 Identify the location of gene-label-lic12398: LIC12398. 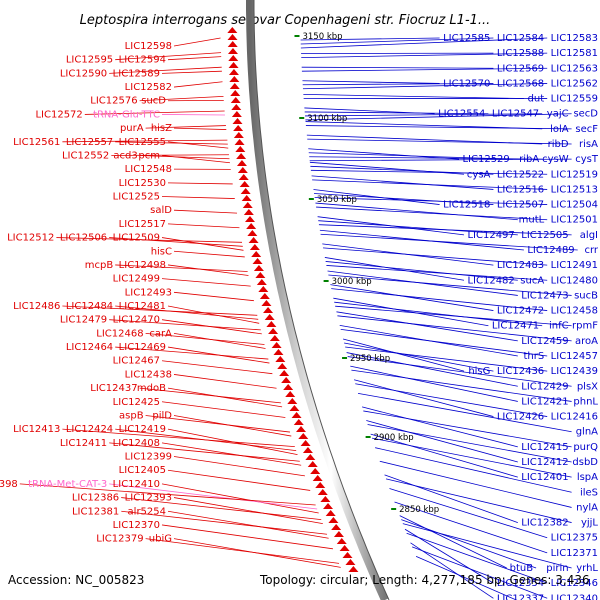
(9, 484).